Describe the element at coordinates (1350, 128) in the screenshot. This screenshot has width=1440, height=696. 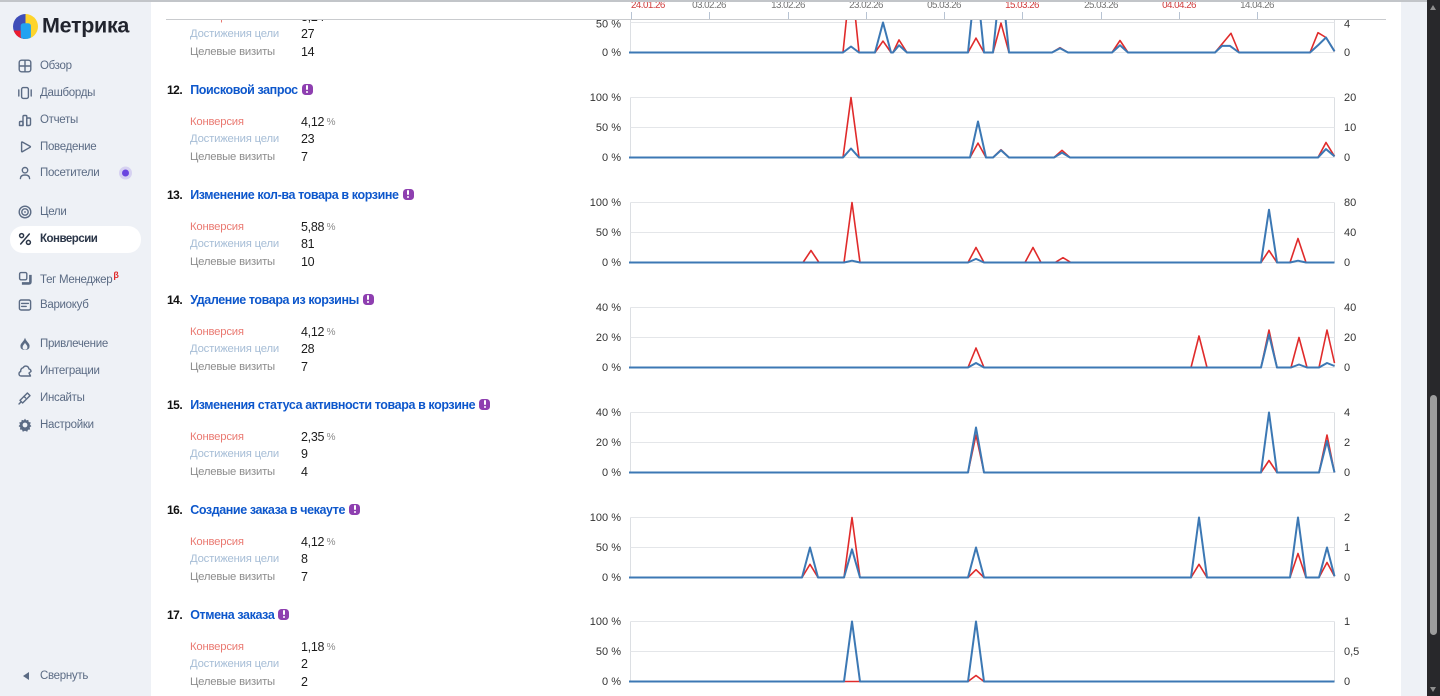
I see `svg-text: 10` at that location.